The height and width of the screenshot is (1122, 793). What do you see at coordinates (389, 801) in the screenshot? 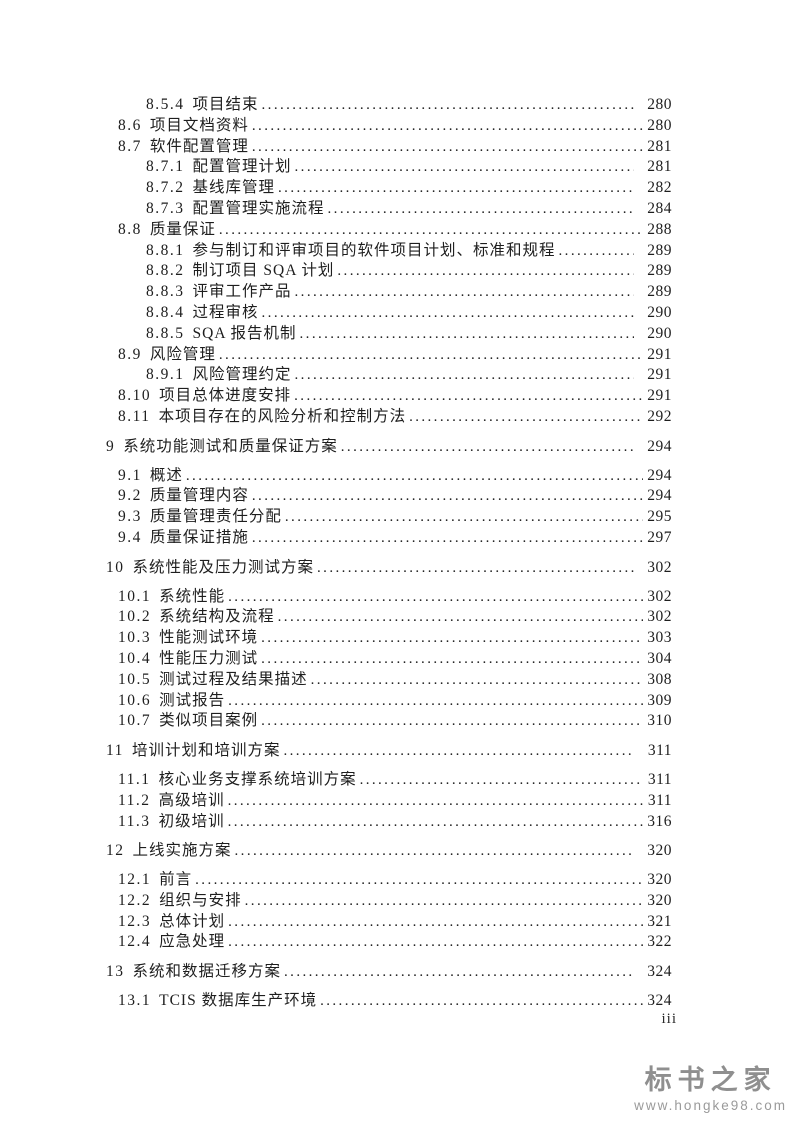
I see `toc-entry: 11.2 高级培训 311` at bounding box center [389, 801].